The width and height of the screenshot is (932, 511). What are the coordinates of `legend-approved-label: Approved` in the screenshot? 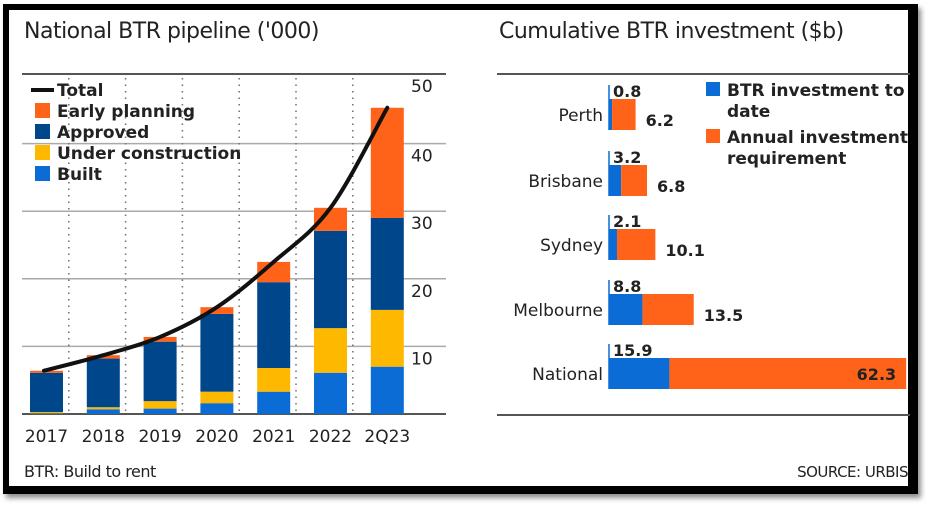 It's located at (103, 133).